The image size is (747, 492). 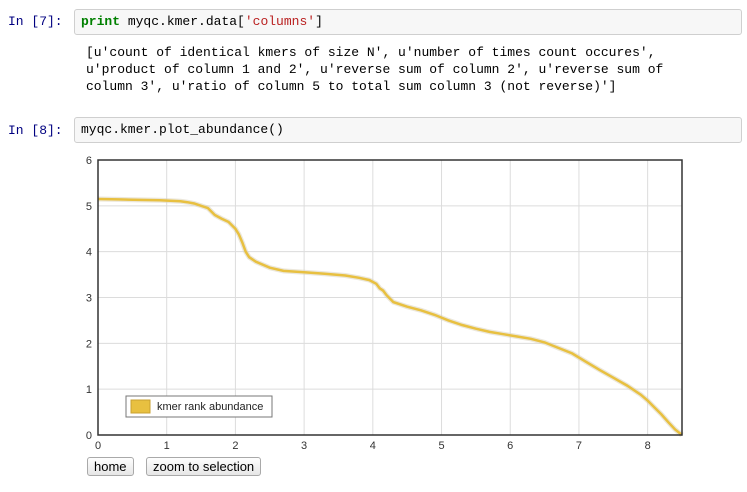 I want to click on y-tick-label: 5, so click(x=89, y=207).